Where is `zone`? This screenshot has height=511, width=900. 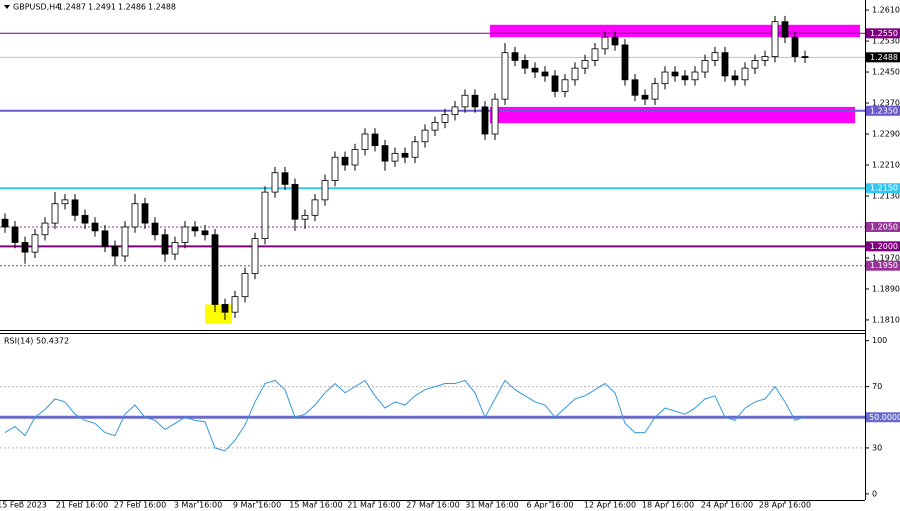 zone is located at coordinates (672, 115).